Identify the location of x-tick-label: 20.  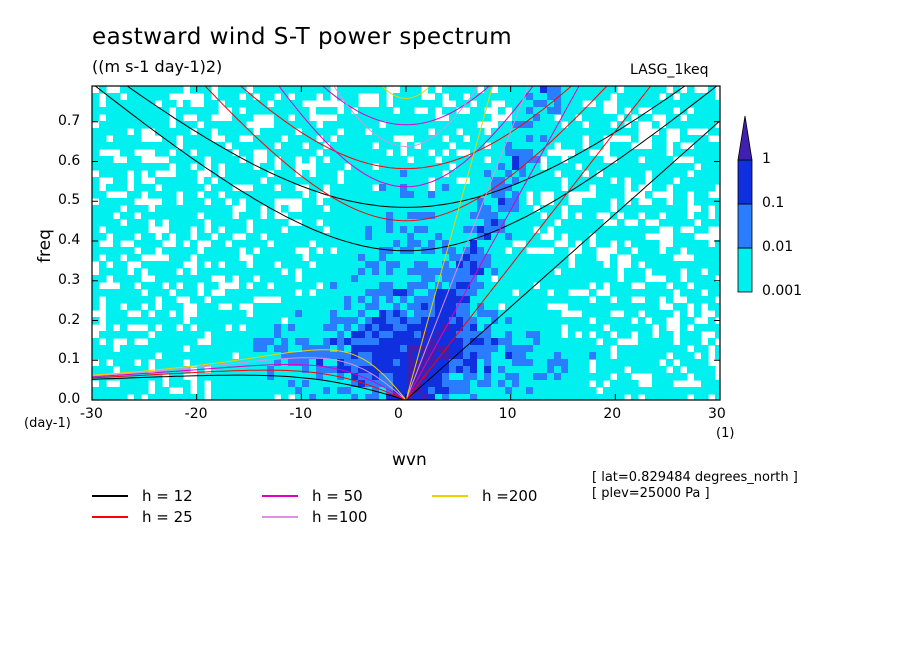
(612, 414).